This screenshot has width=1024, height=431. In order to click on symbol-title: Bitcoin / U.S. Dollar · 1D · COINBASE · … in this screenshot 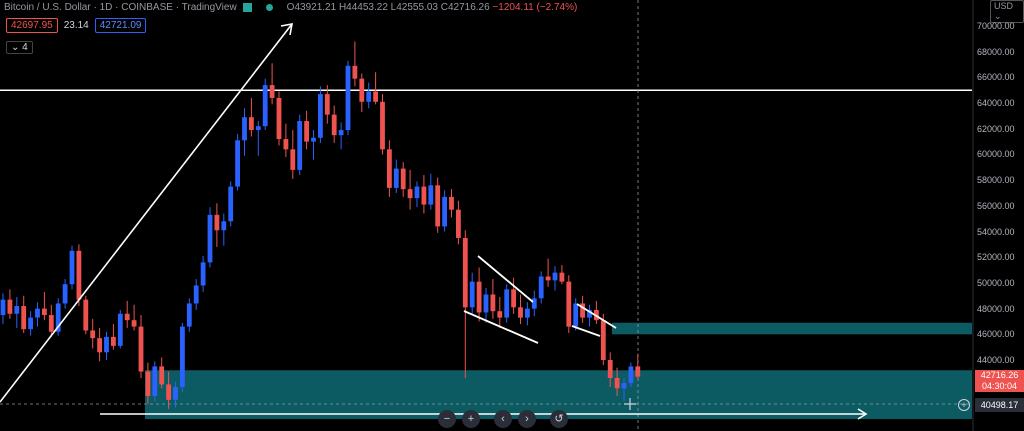, I will do `click(120, 7)`.